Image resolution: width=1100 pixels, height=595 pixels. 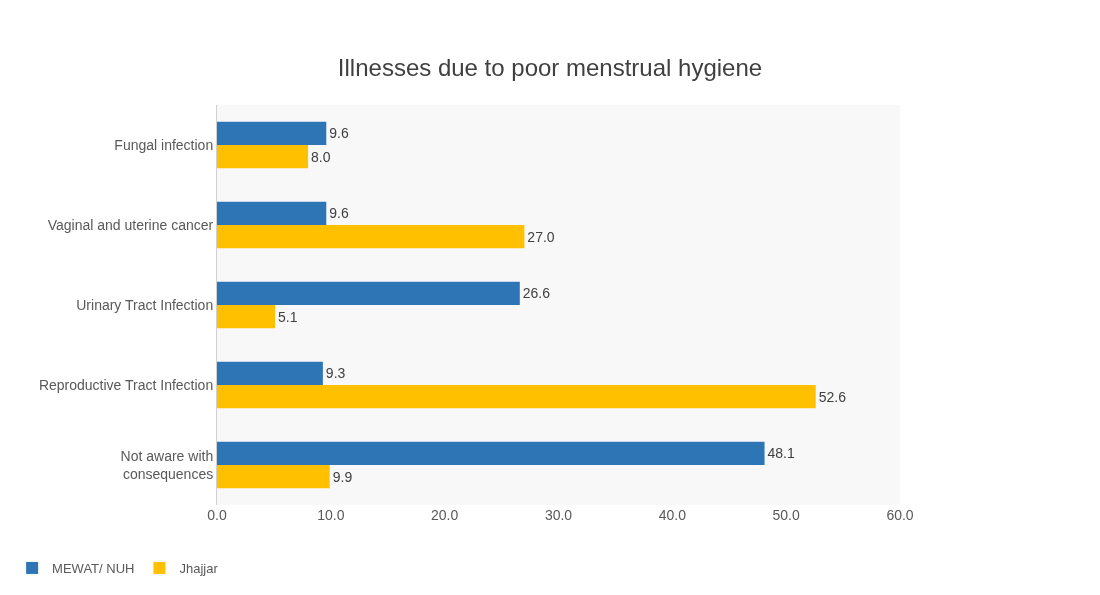 What do you see at coordinates (536, 293) in the screenshot?
I see `data-label: 26.6` at bounding box center [536, 293].